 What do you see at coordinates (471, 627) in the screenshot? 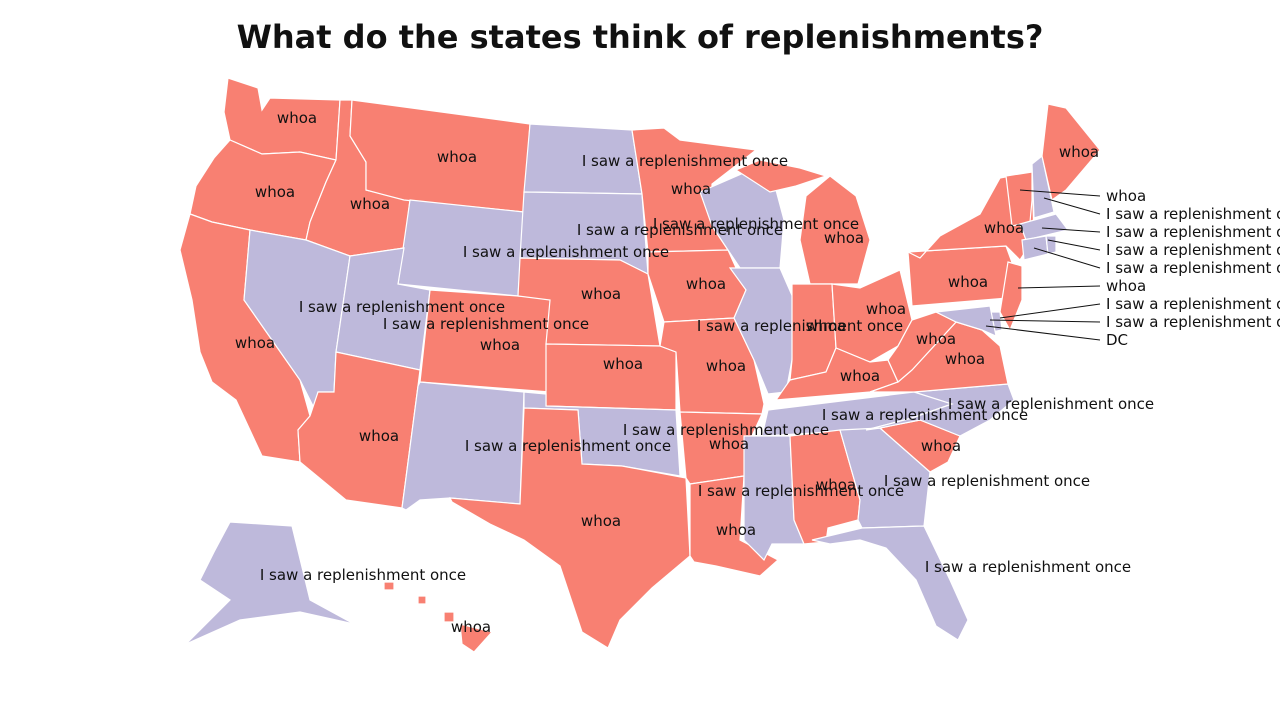
I see `state-label-hi: whoa` at bounding box center [471, 627].